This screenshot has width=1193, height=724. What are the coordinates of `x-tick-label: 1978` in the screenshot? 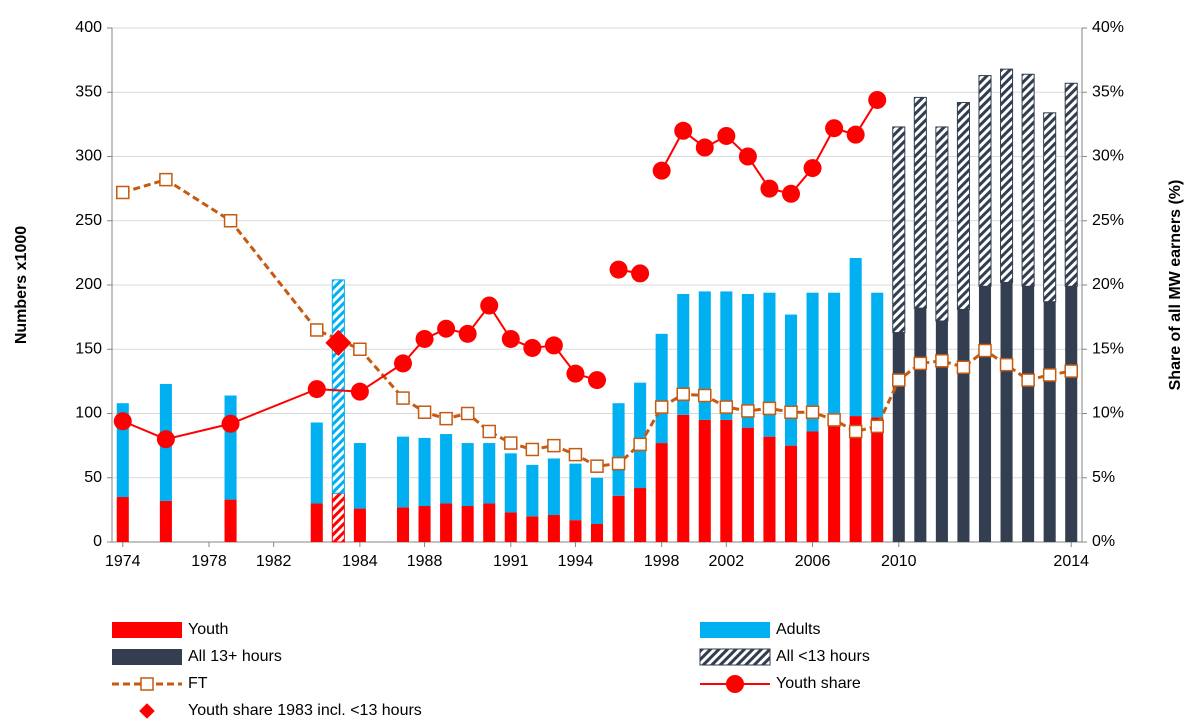 It's located at (209, 561).